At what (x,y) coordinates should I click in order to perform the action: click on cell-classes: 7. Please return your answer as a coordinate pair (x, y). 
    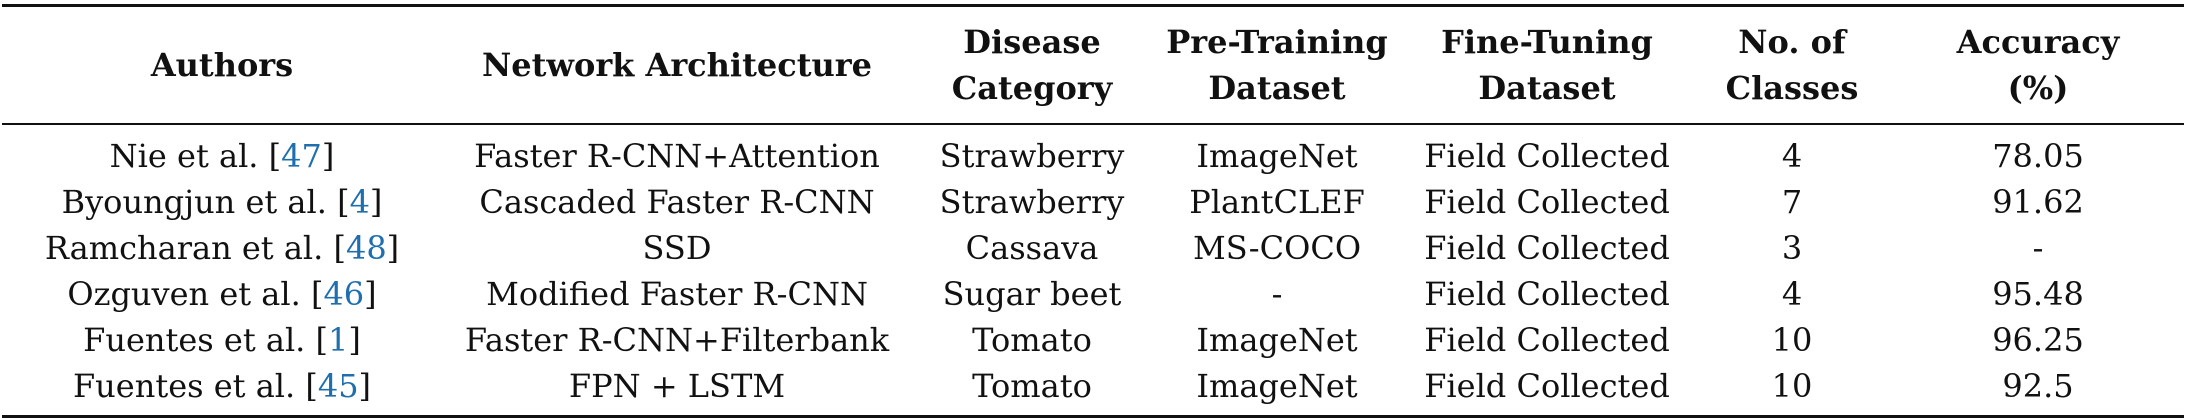
    Looking at the image, I should click on (1792, 202).